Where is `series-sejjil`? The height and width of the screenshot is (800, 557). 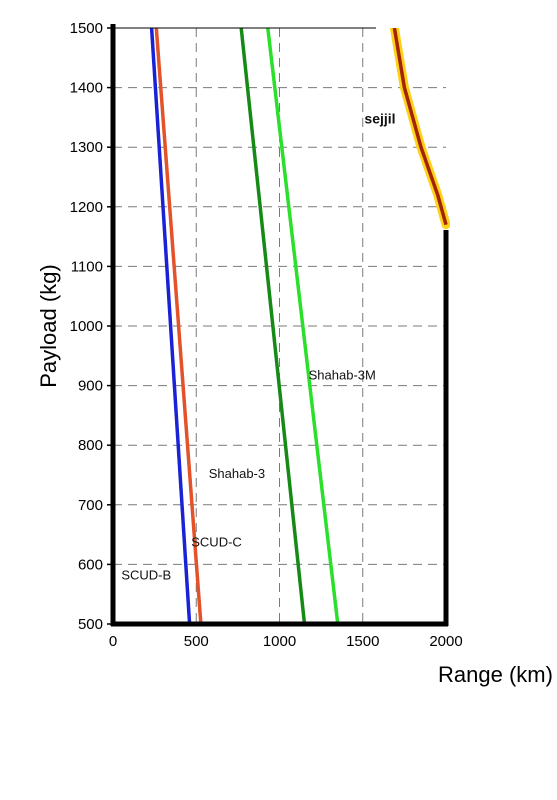
series-sejjil is located at coordinates (419, 129).